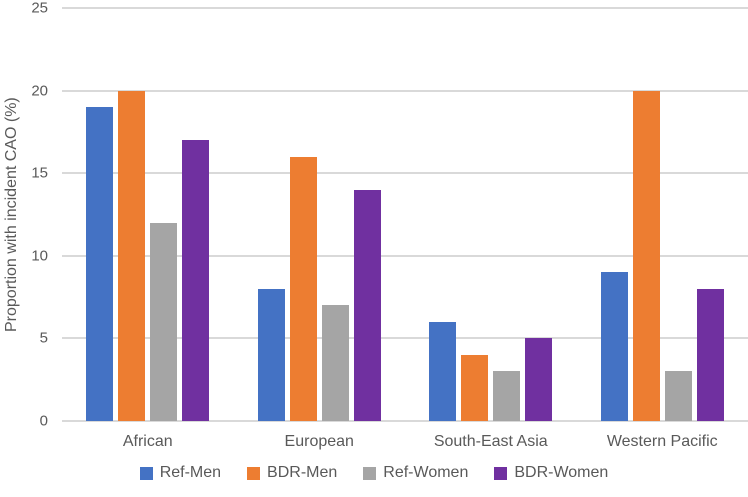 The height and width of the screenshot is (497, 748). What do you see at coordinates (39, 8) in the screenshot?
I see `y-tick-label: 25` at bounding box center [39, 8].